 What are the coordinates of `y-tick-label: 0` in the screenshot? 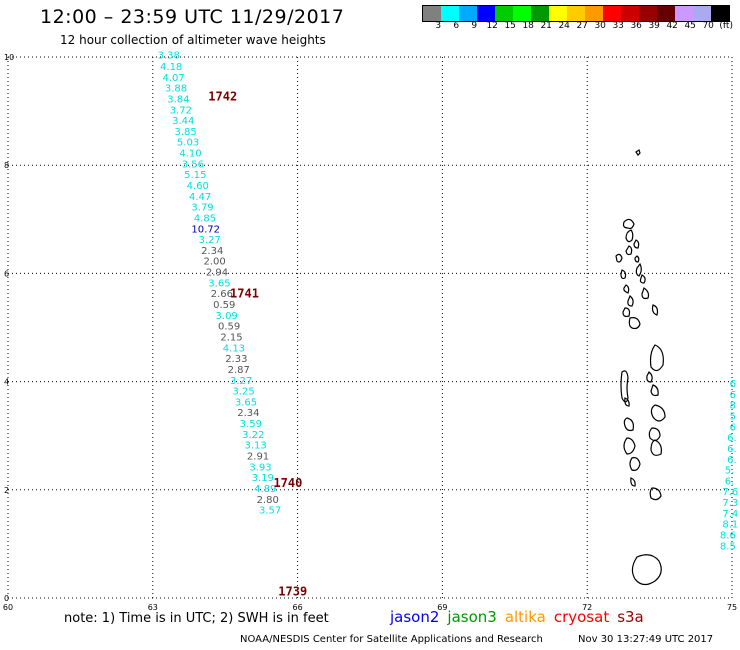 It's located at (6, 598).